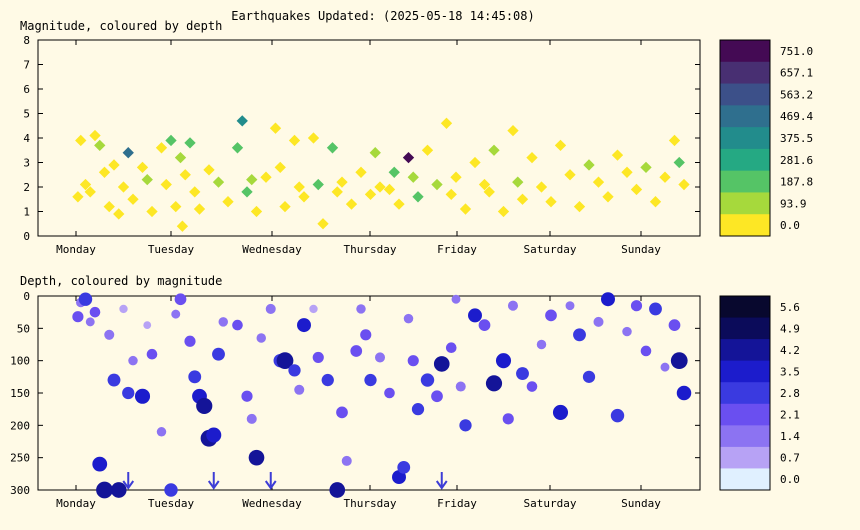 Image resolution: width=860 pixels, height=530 pixels. I want to click on colorbar-label: 563.2, so click(796, 94).